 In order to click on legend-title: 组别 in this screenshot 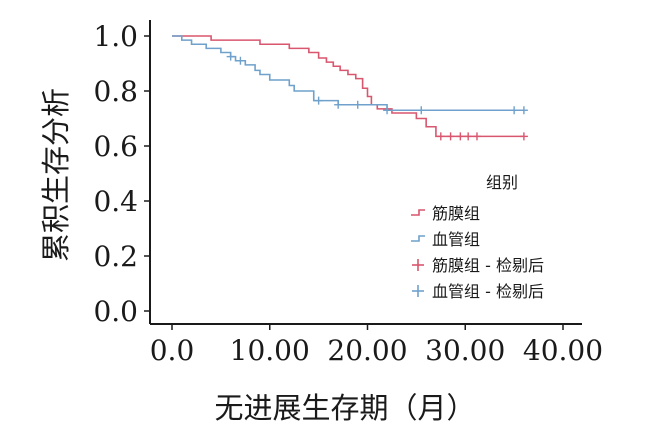, I will do `click(502, 182)`.